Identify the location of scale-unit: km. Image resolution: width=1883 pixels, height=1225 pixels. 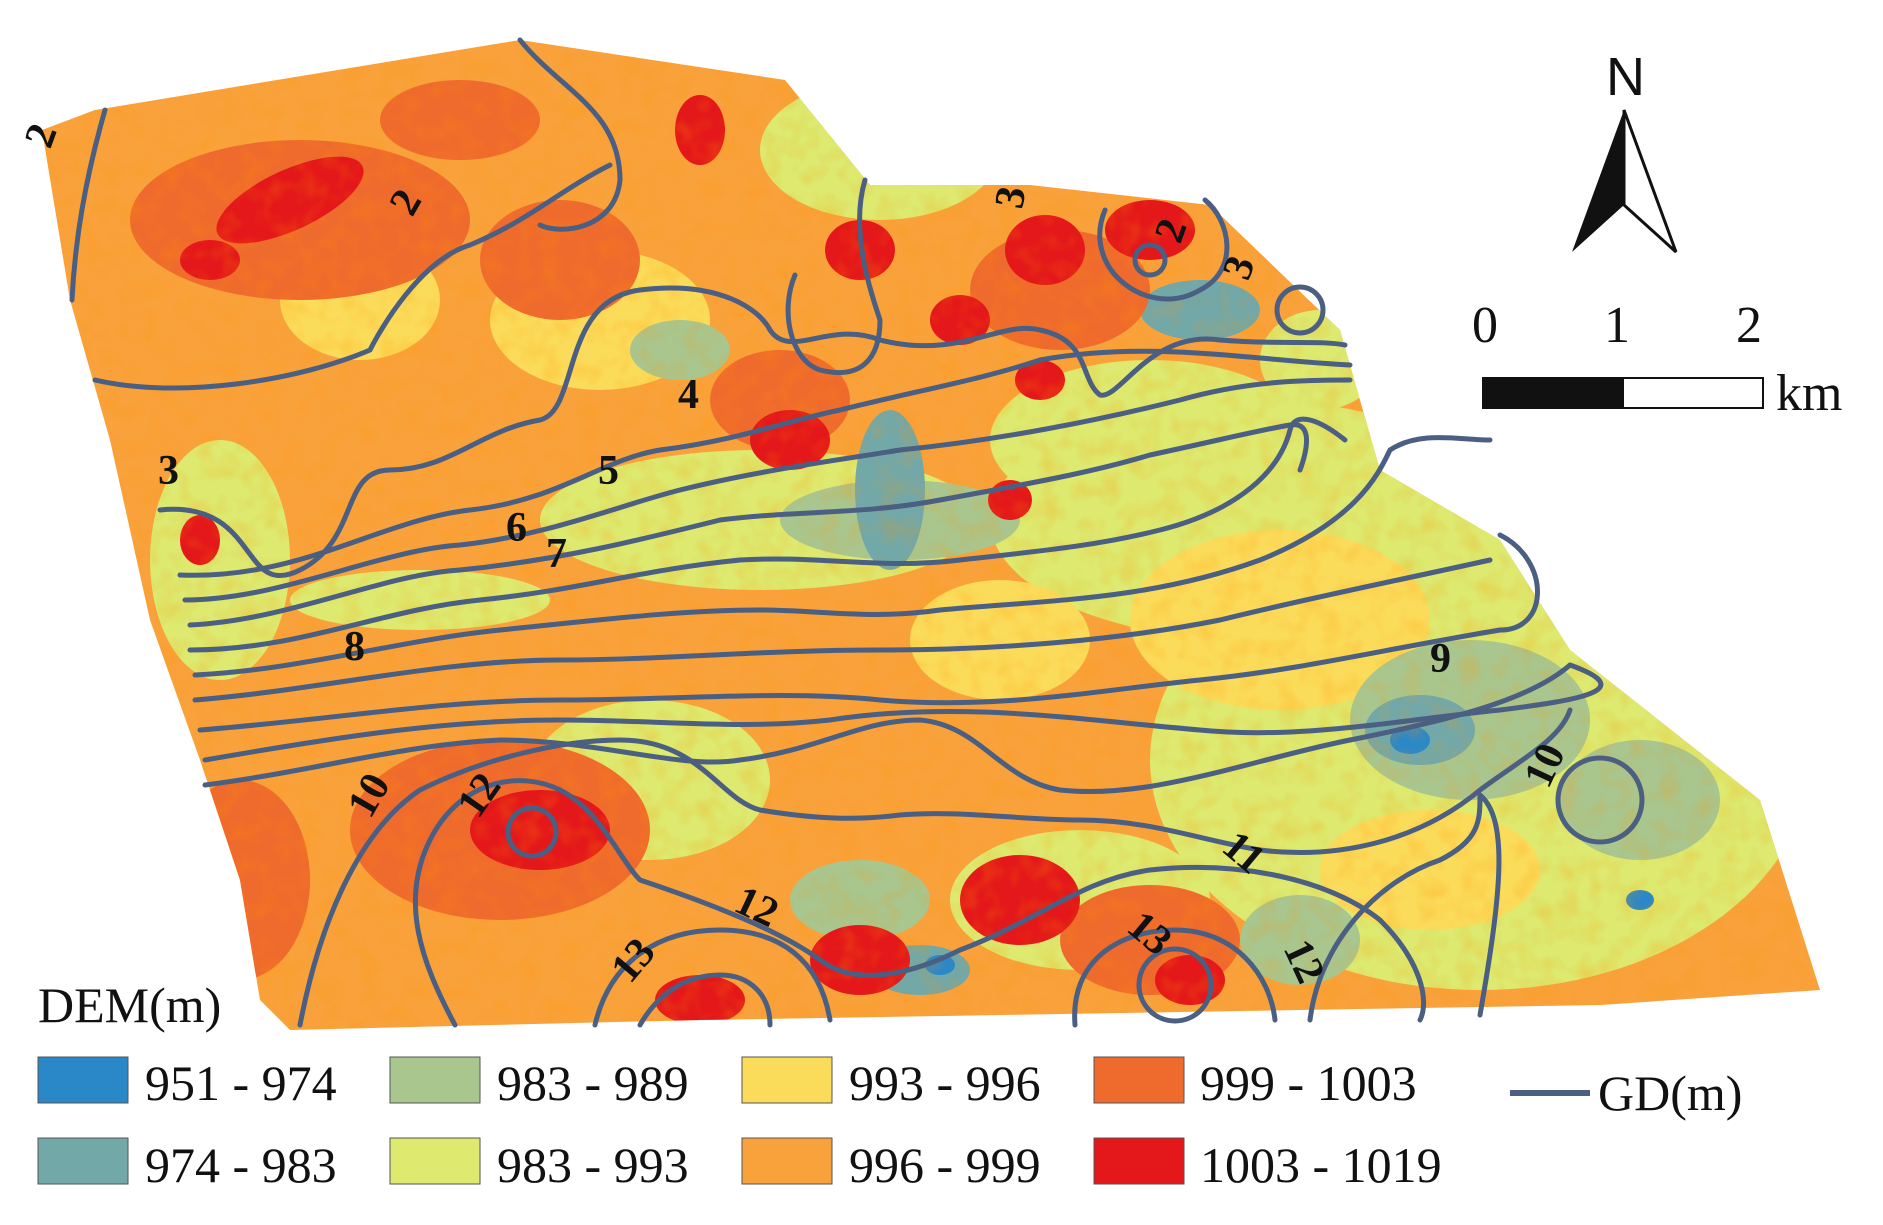
(1809, 393).